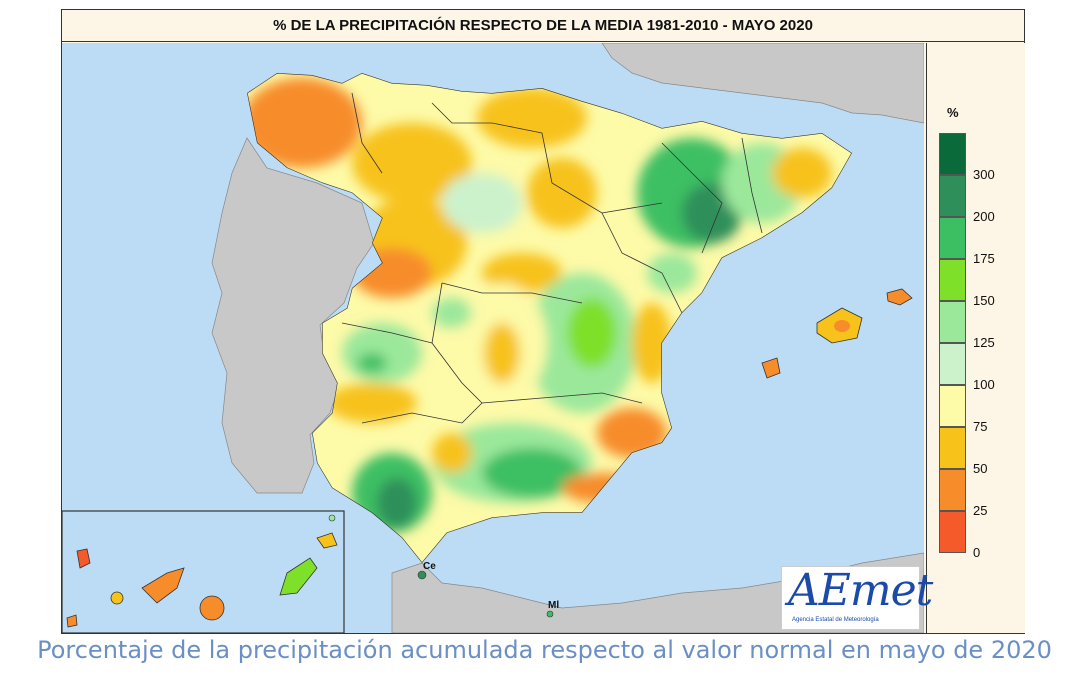  I want to click on melilla-marker, so click(550, 614).